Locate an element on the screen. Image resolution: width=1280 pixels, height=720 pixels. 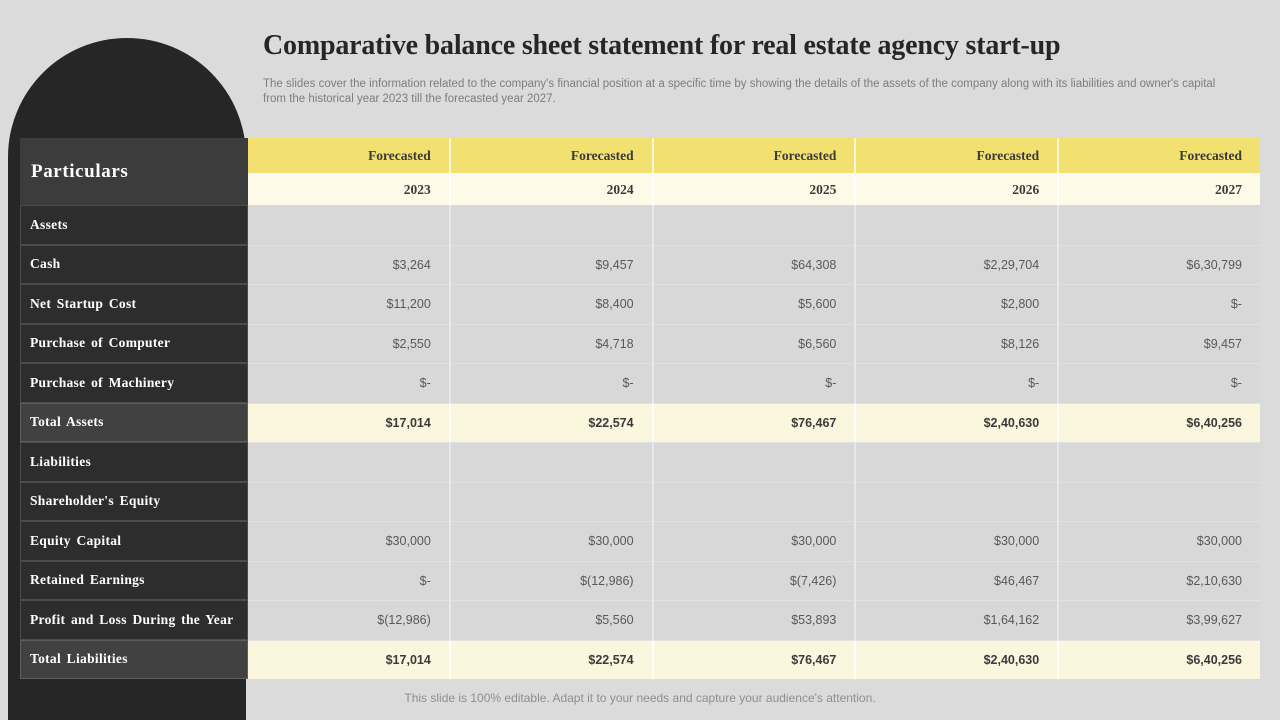
cell-value: $6,560 is located at coordinates (753, 343).